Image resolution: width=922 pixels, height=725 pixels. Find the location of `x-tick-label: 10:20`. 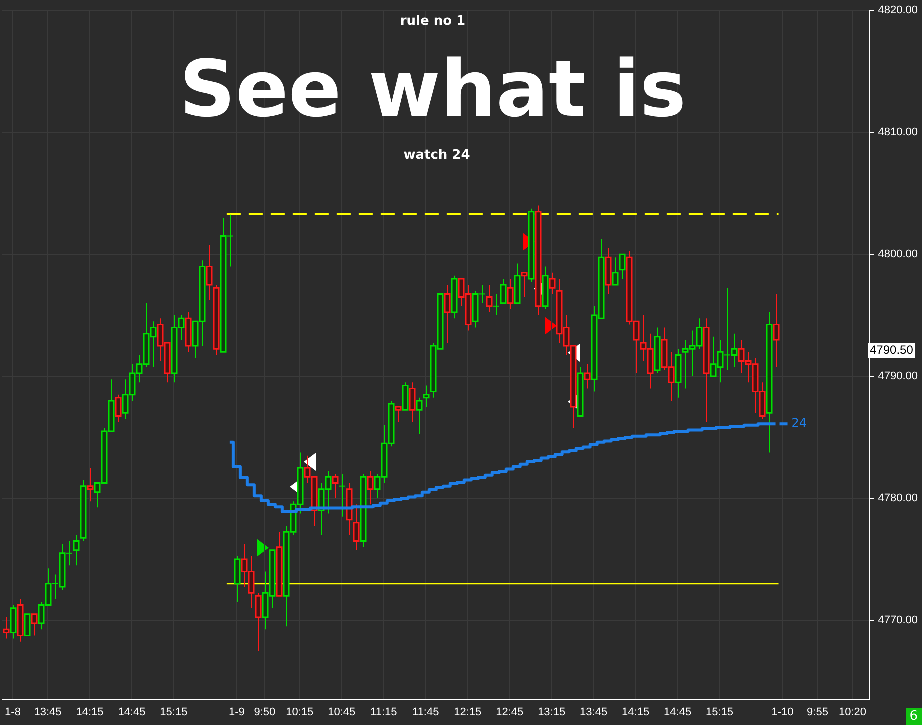

x-tick-label: 10:20 is located at coordinates (852, 712).